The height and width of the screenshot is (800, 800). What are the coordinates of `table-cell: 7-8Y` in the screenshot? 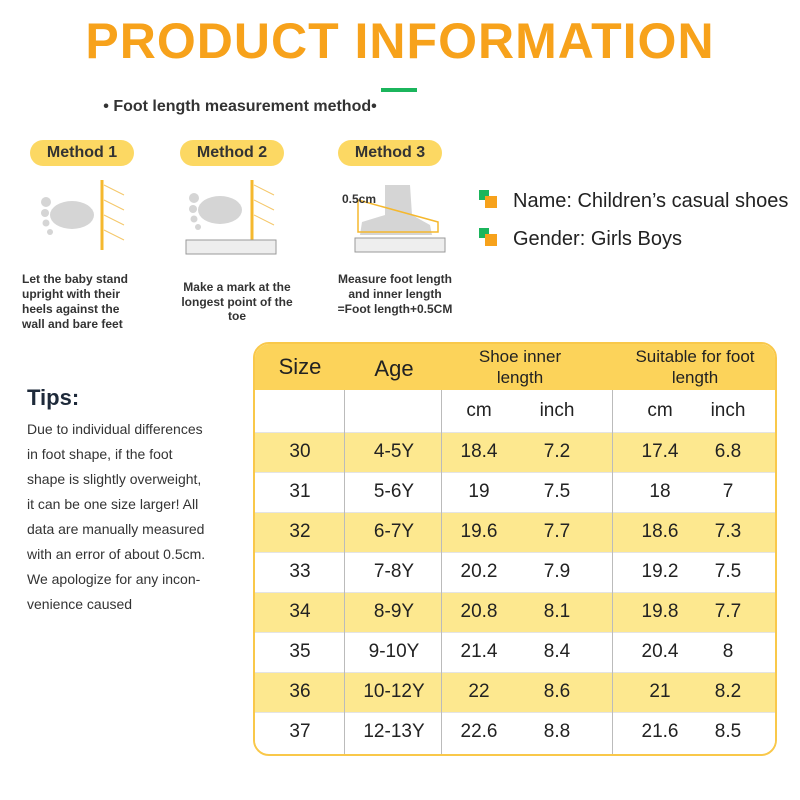 It's located at (394, 571).